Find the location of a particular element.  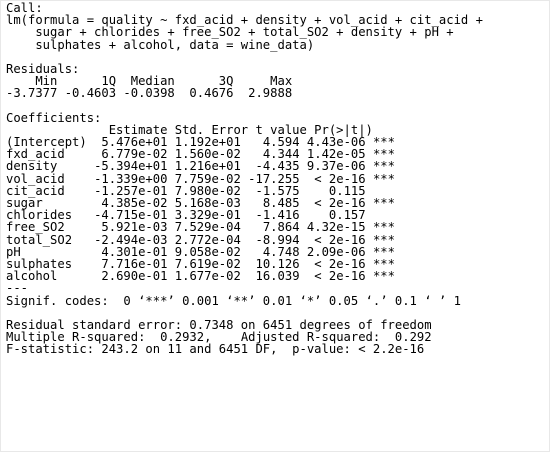

coef-p-value: 0.115 is located at coordinates (336, 190).